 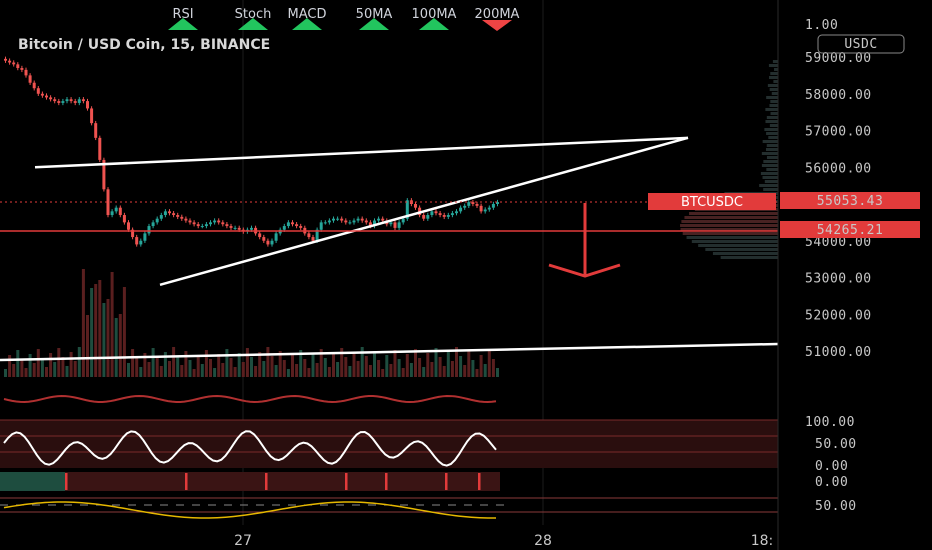 I want to click on currency-label: USDC, so click(x=860, y=44).